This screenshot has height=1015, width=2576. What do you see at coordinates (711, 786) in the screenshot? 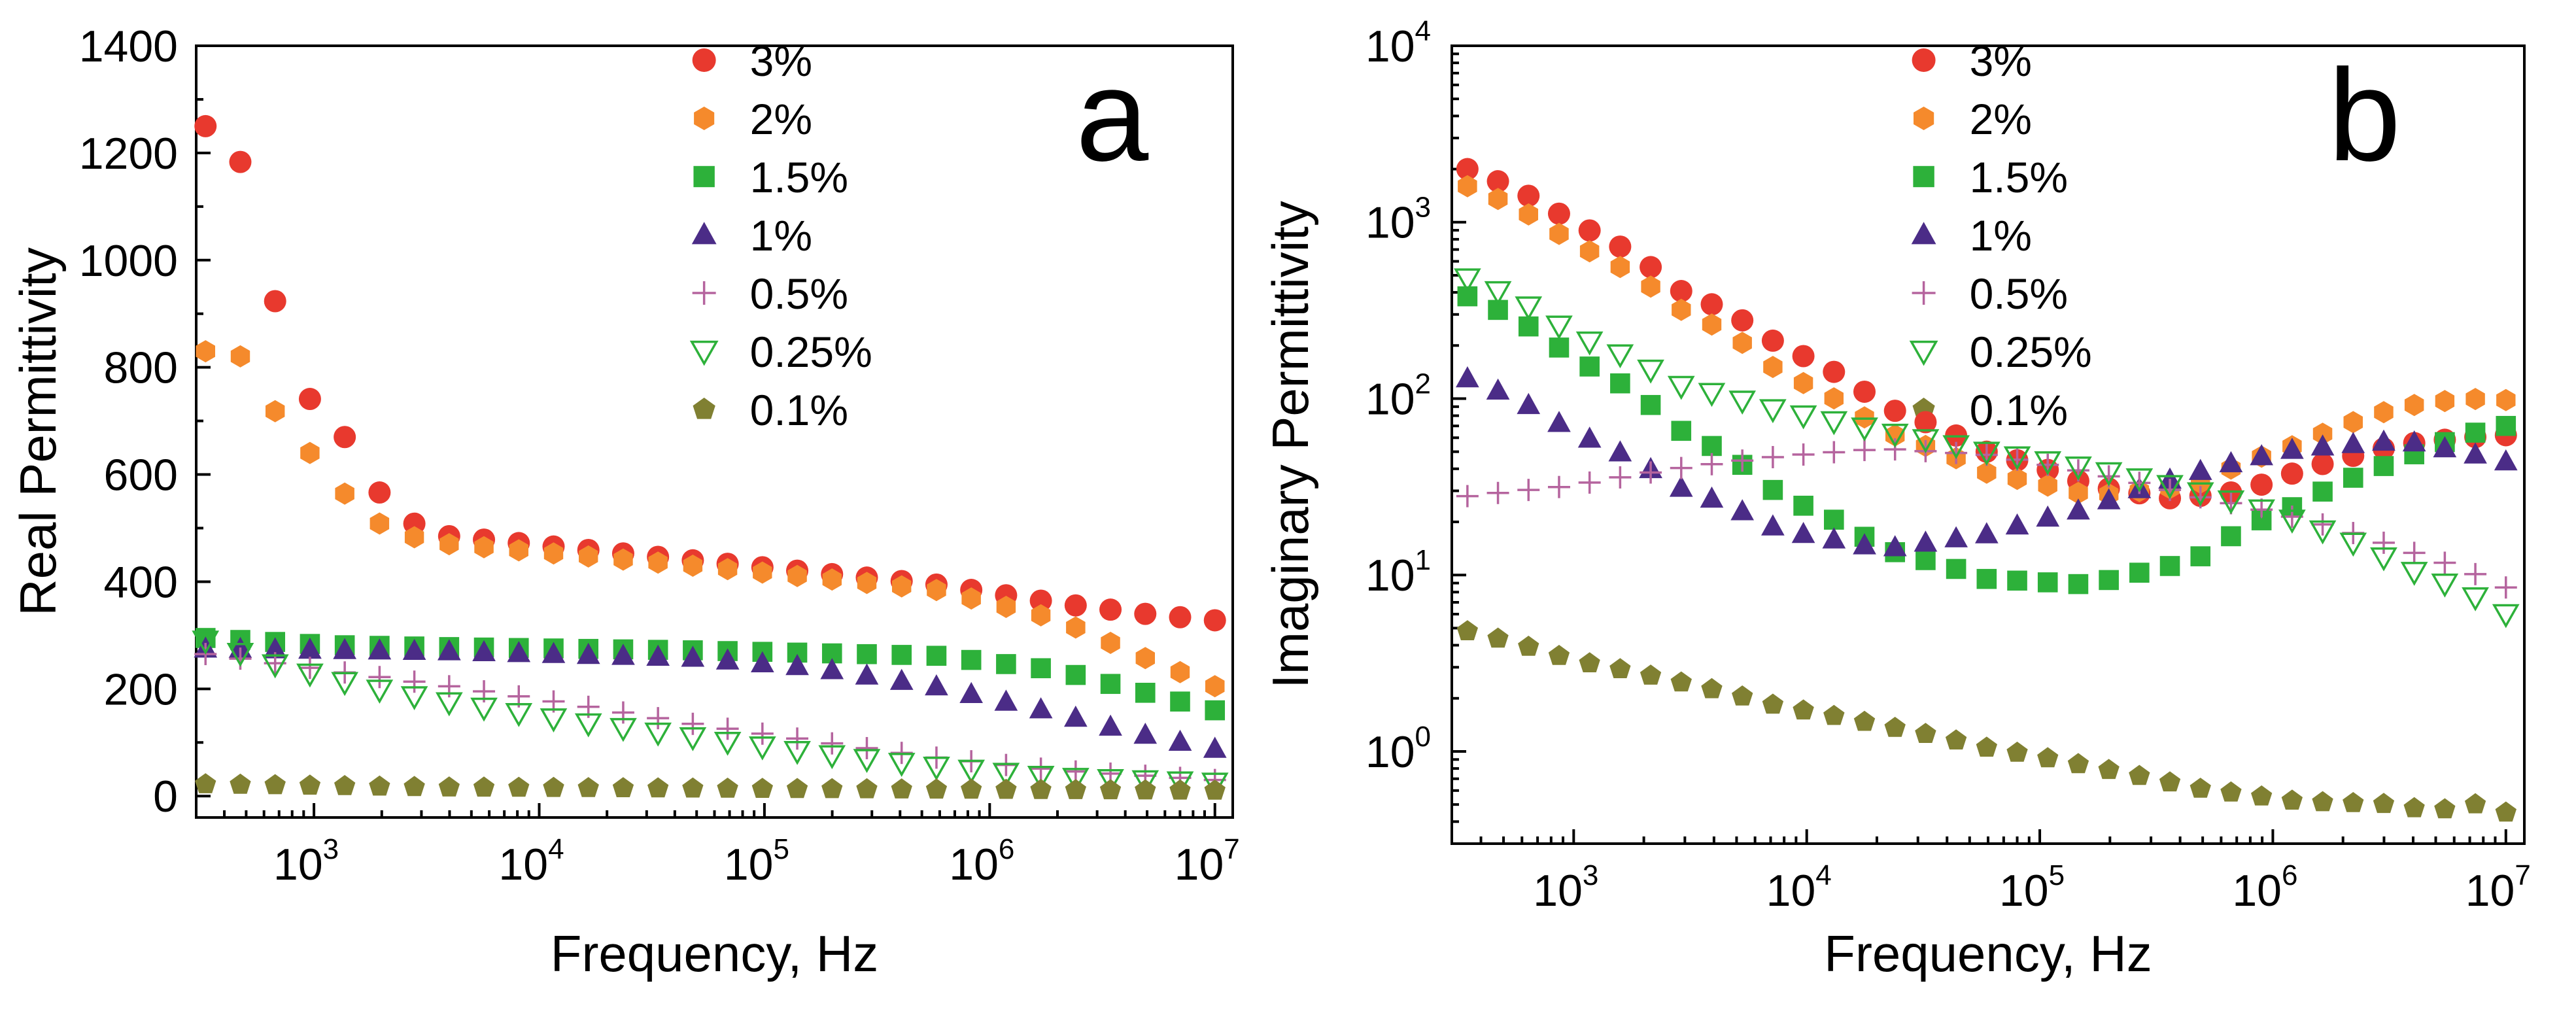
I see `series-0p1pct` at bounding box center [711, 786].